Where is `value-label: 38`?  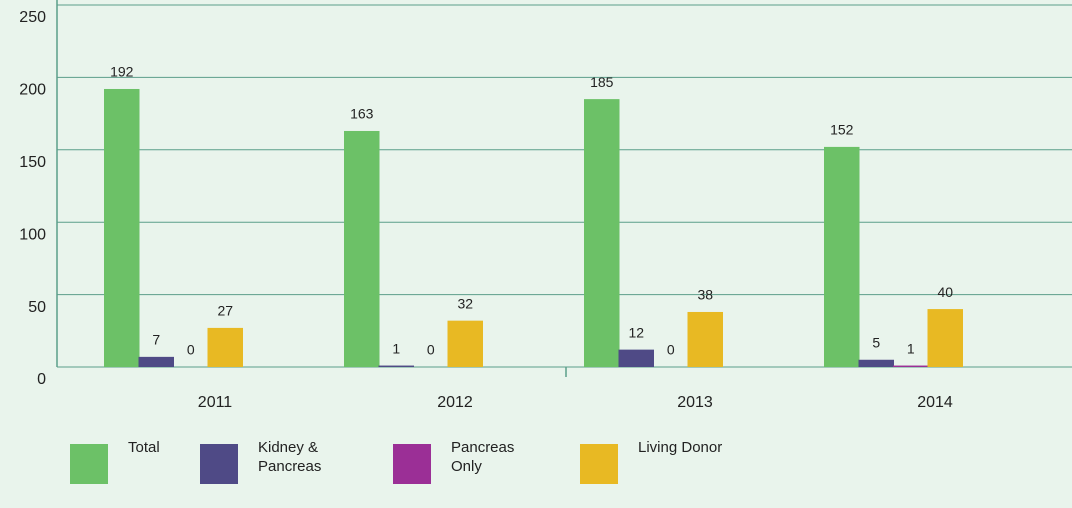
value-label: 38 is located at coordinates (705, 295).